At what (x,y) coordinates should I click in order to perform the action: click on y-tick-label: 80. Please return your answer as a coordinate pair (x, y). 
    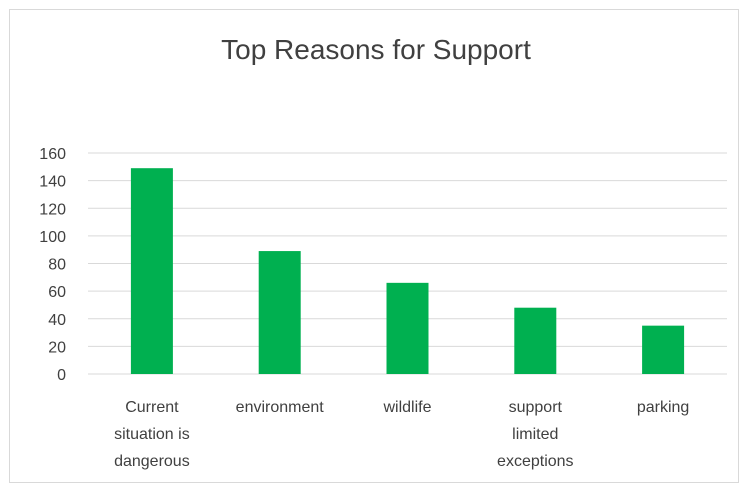
    Looking at the image, I should click on (57, 265).